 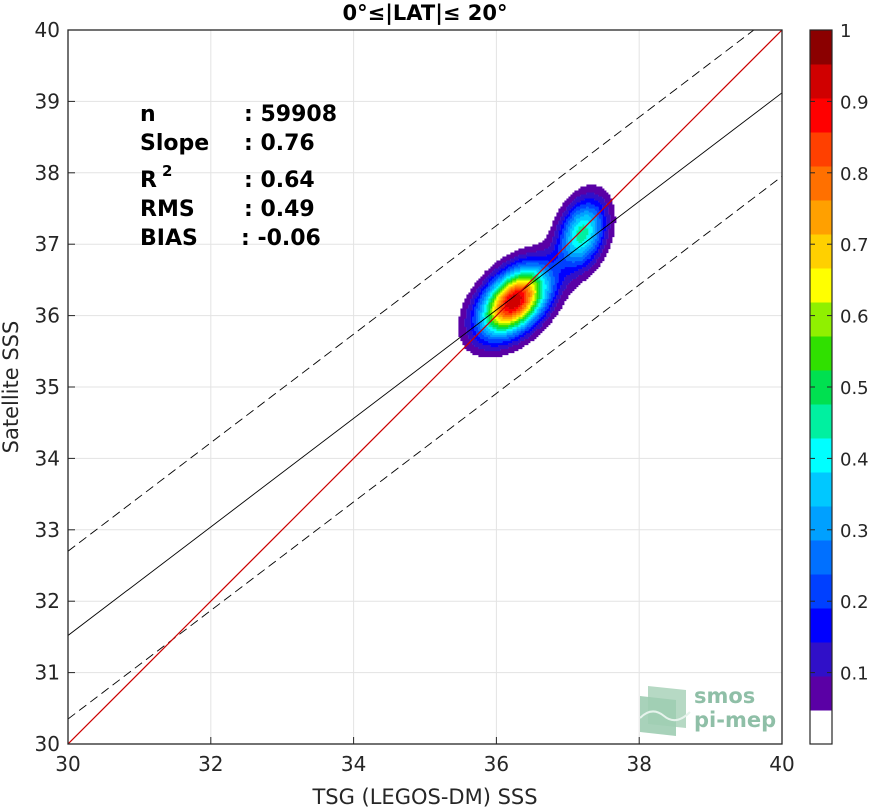 I want to click on colorbar-tick-label: 1, so click(x=845, y=31).